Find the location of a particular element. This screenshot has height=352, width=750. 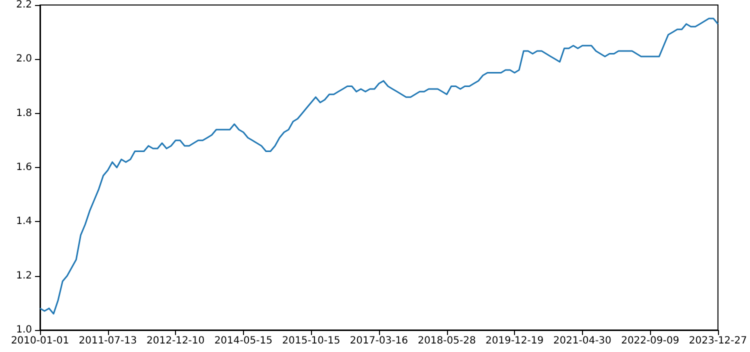

x-tick-label: 2011-07-13 is located at coordinates (107, 341).